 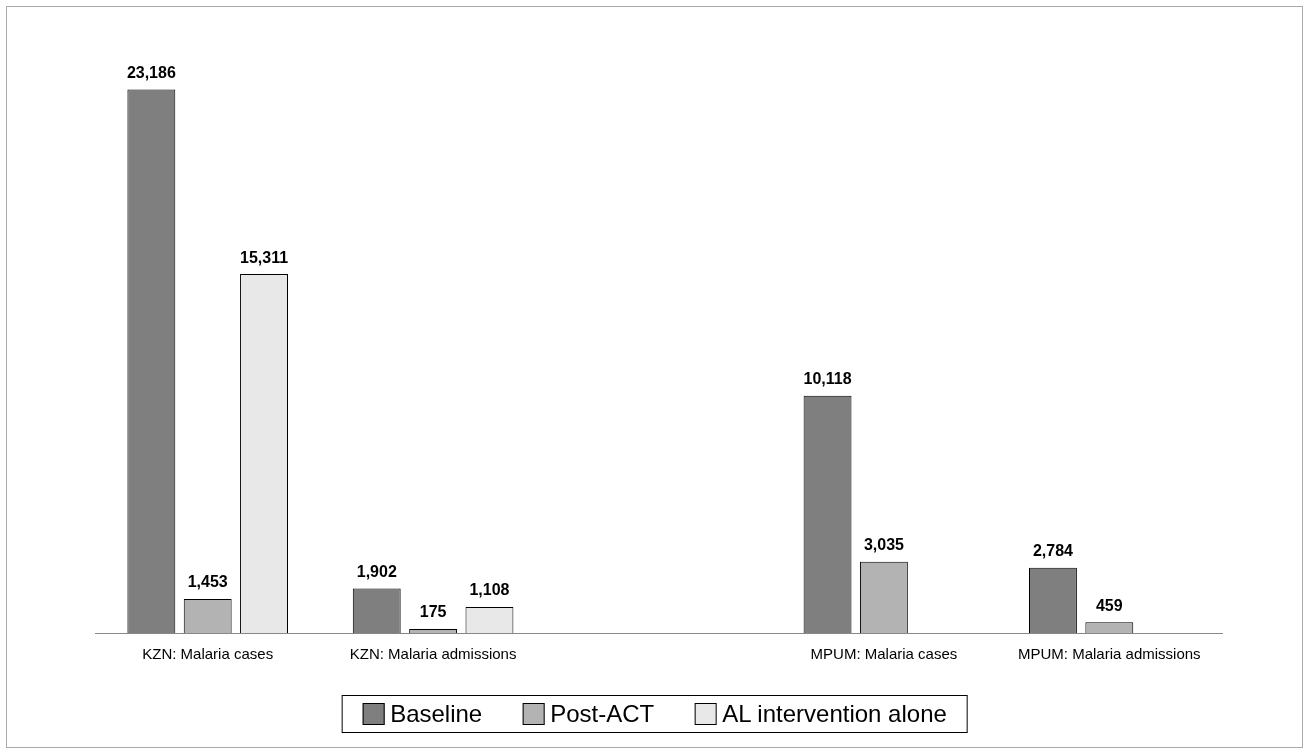 What do you see at coordinates (376, 571) in the screenshot?
I see `data-label: 1,902` at bounding box center [376, 571].